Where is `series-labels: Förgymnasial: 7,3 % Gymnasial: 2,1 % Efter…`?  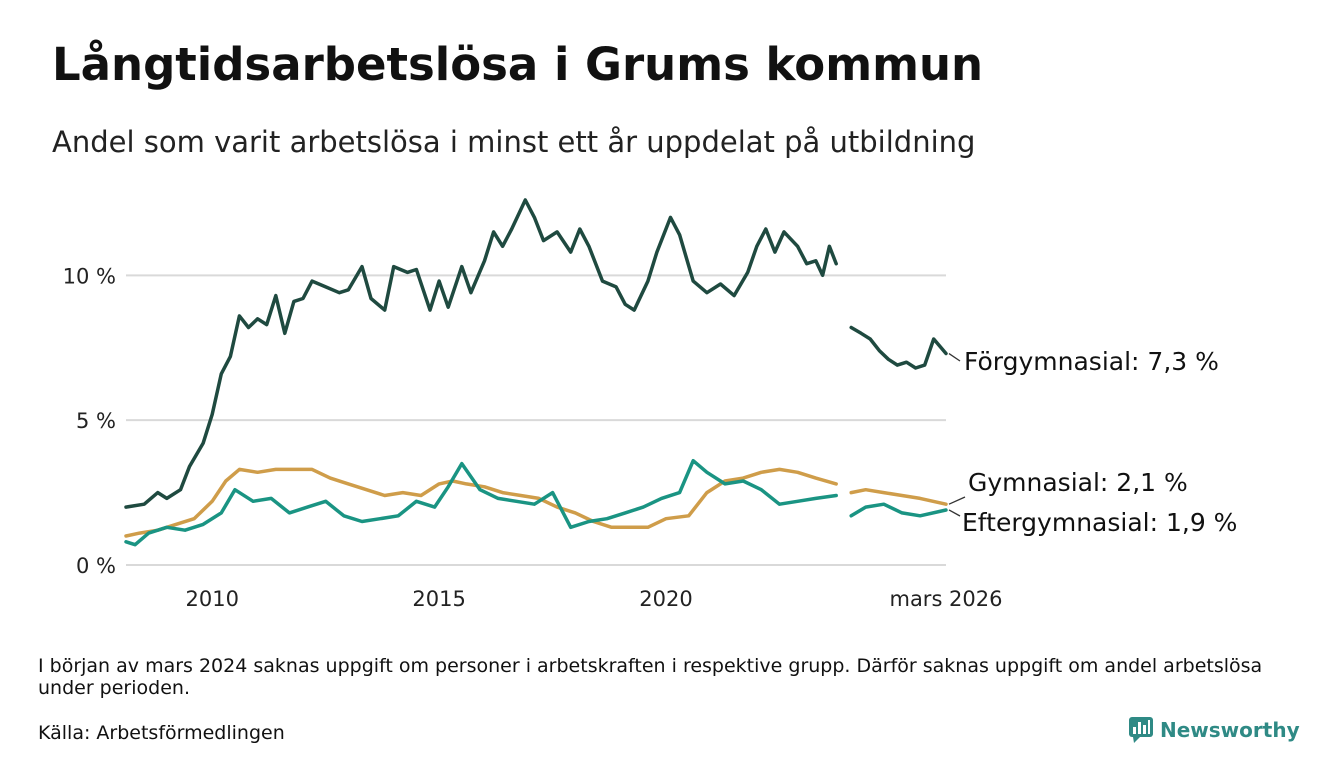 series-labels: Förgymnasial: 7,3 % Gymnasial: 2,1 % Efter… is located at coordinates (1092, 442).